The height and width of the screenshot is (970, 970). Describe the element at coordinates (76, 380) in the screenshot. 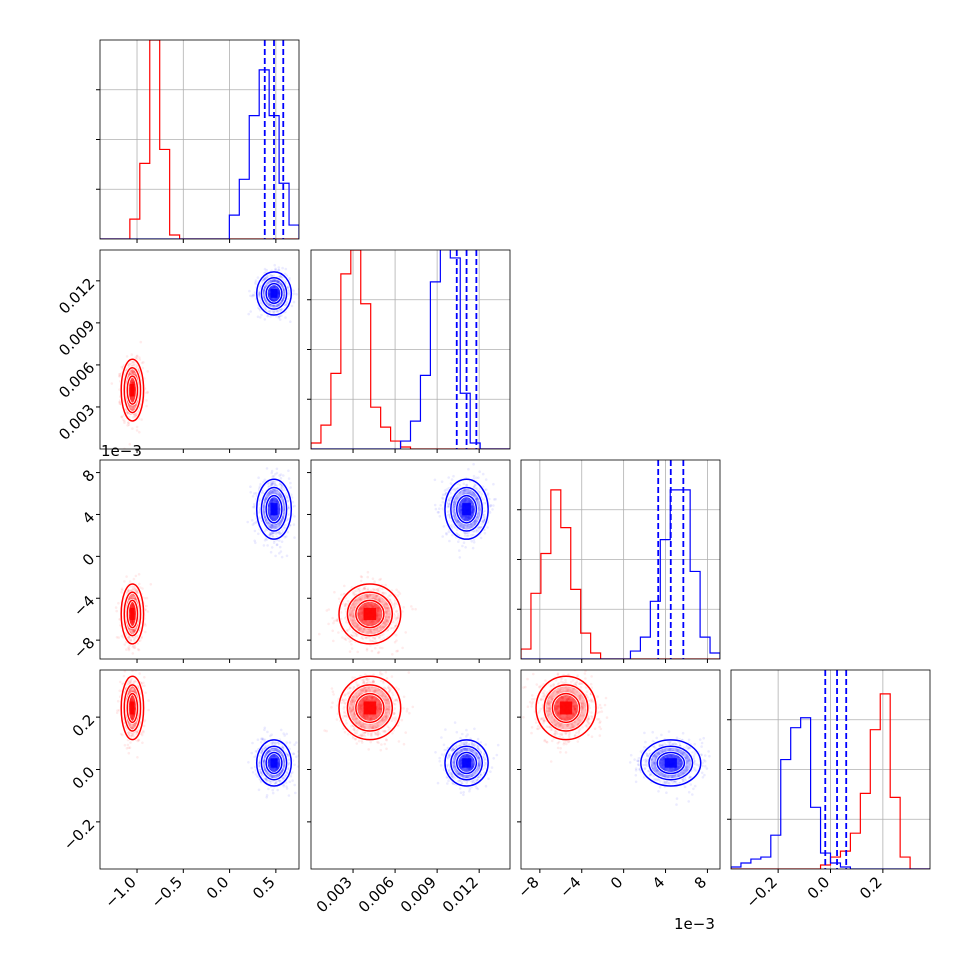

I see `y-tick-label-1-1: 0.006` at that location.